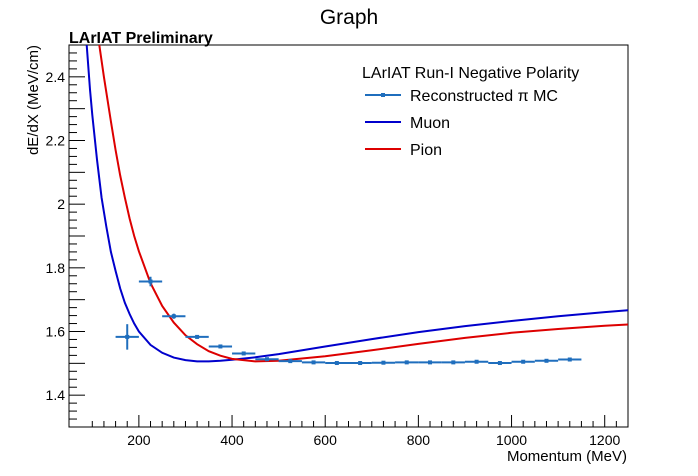 The width and height of the screenshot is (698, 476). What do you see at coordinates (484, 96) in the screenshot?
I see `legend-label: Reconstructed π MC` at bounding box center [484, 96].